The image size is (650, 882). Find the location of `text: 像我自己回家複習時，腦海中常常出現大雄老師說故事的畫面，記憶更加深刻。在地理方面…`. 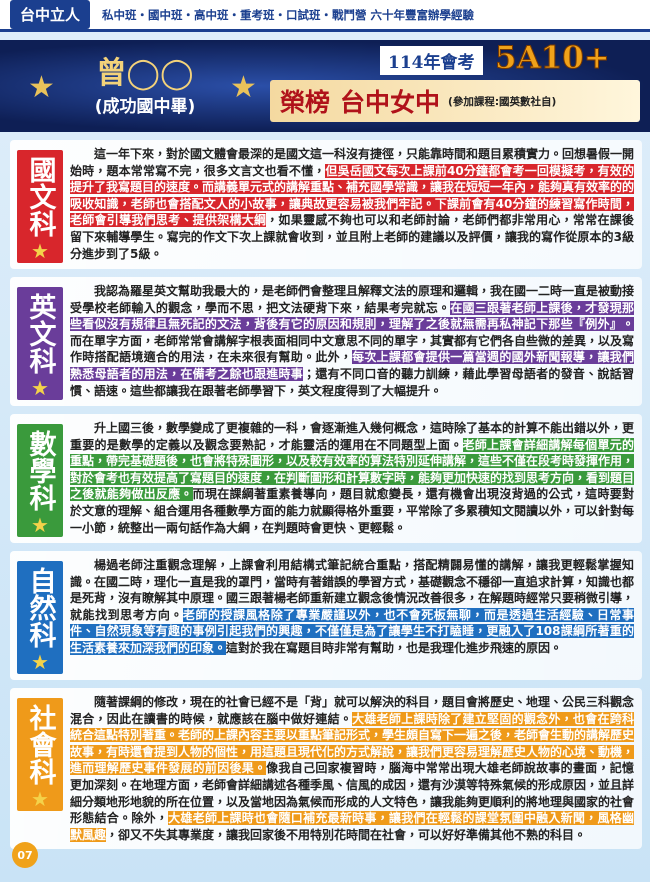

text: 像我自己回家複習時，腦海中常常出現大雄老師說故事的畫面，記憶更加深刻。在地理方面… is located at coordinates (352, 793).